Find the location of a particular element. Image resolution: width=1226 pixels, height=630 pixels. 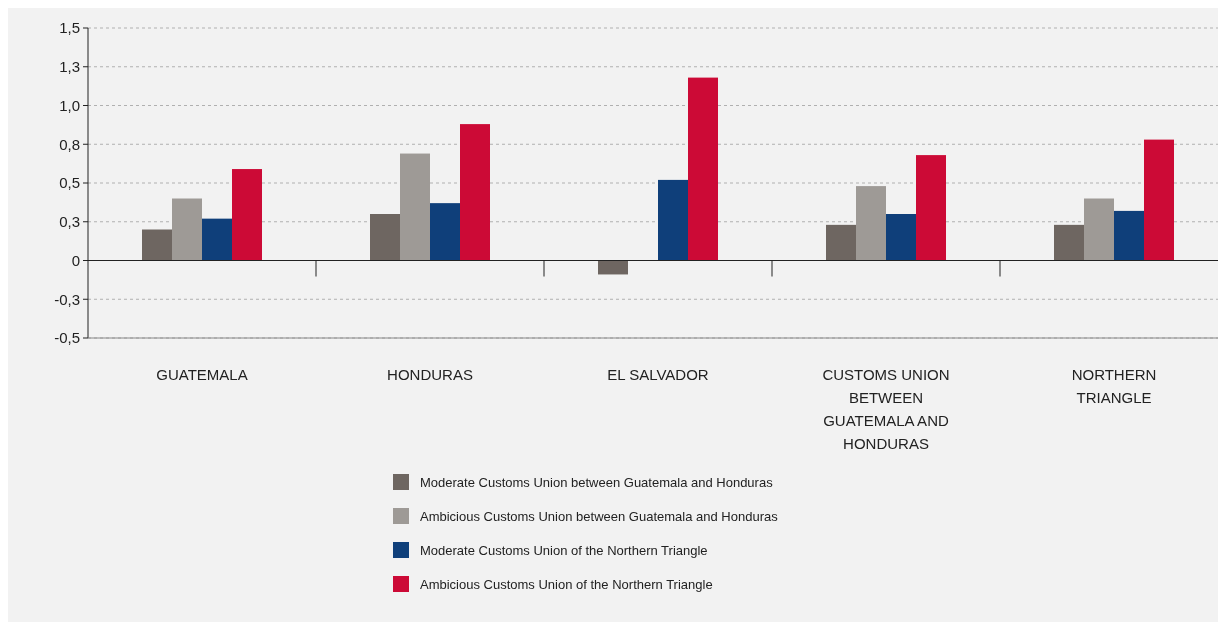

x-tick-label: HONDURAS is located at coordinates (430, 374).